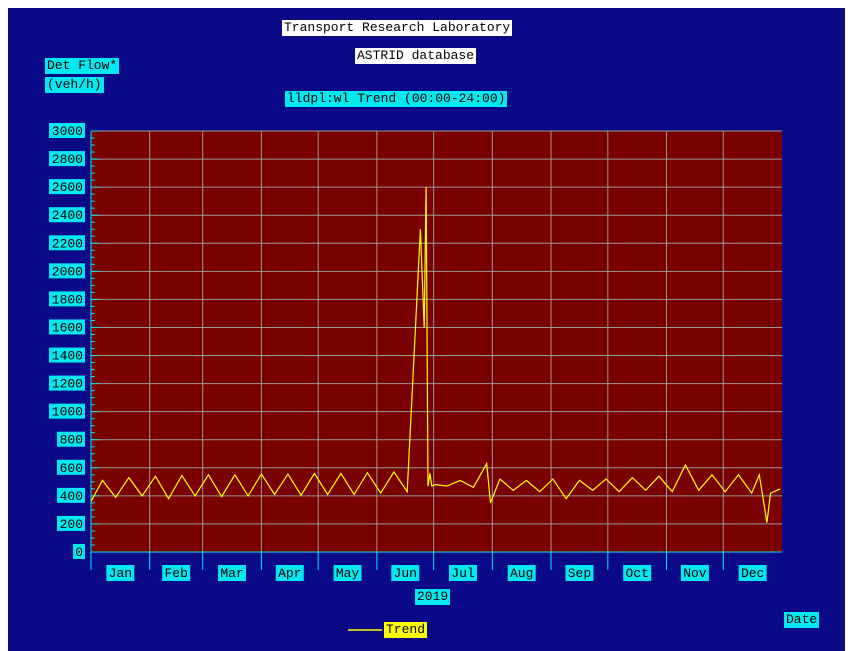 The height and width of the screenshot is (651, 856). I want to click on x-tick-label: Nov, so click(695, 573).